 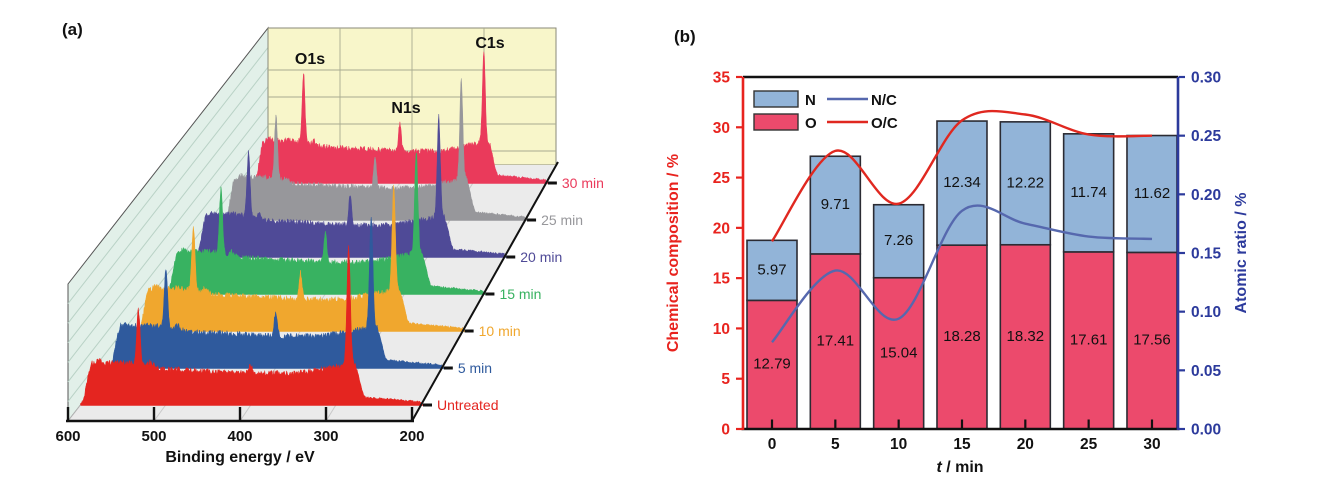 What do you see at coordinates (520, 294) in the screenshot?
I see `series-label-15-min: 15 min` at bounding box center [520, 294].